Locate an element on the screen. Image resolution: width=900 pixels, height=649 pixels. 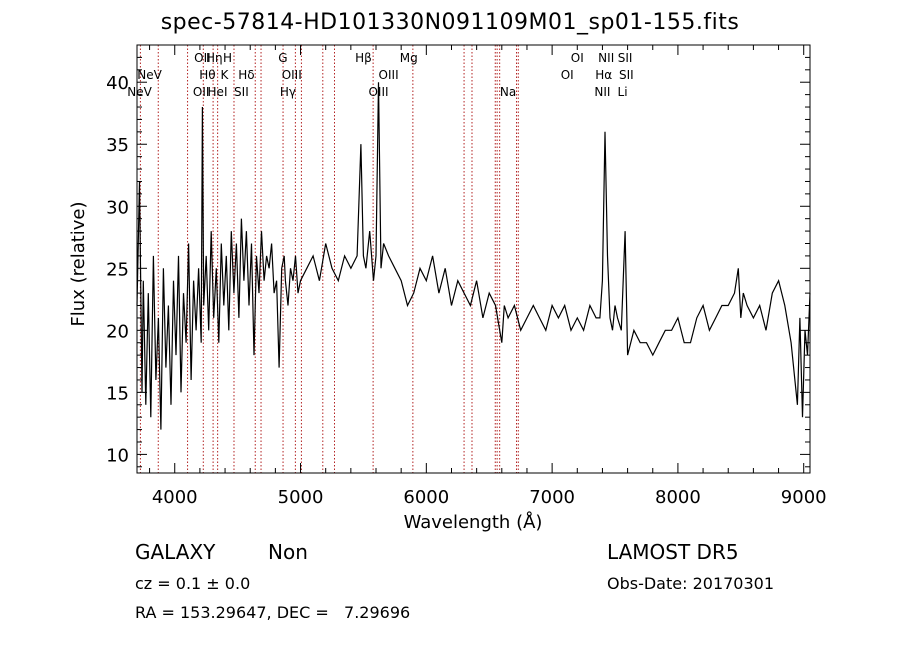
y-axis-label: Flux (relative) is located at coordinates (78, 263).